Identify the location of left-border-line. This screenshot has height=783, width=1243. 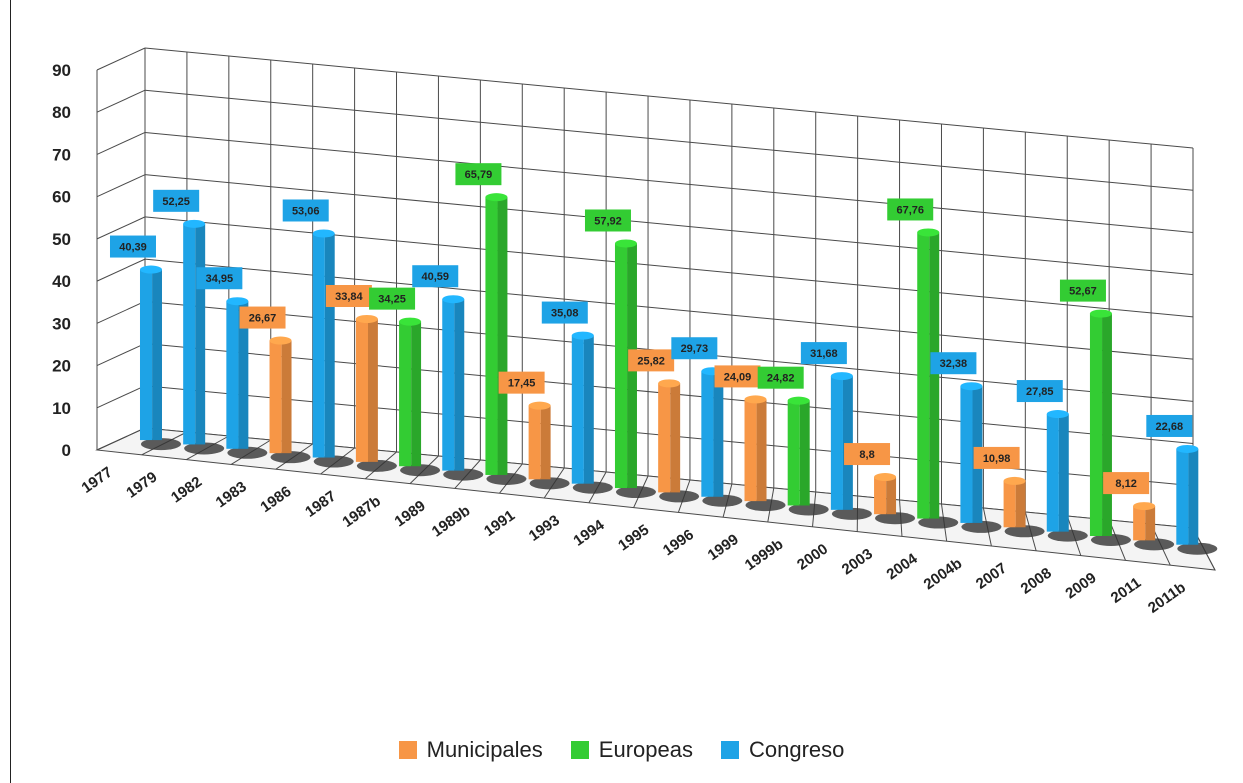
(10, 391).